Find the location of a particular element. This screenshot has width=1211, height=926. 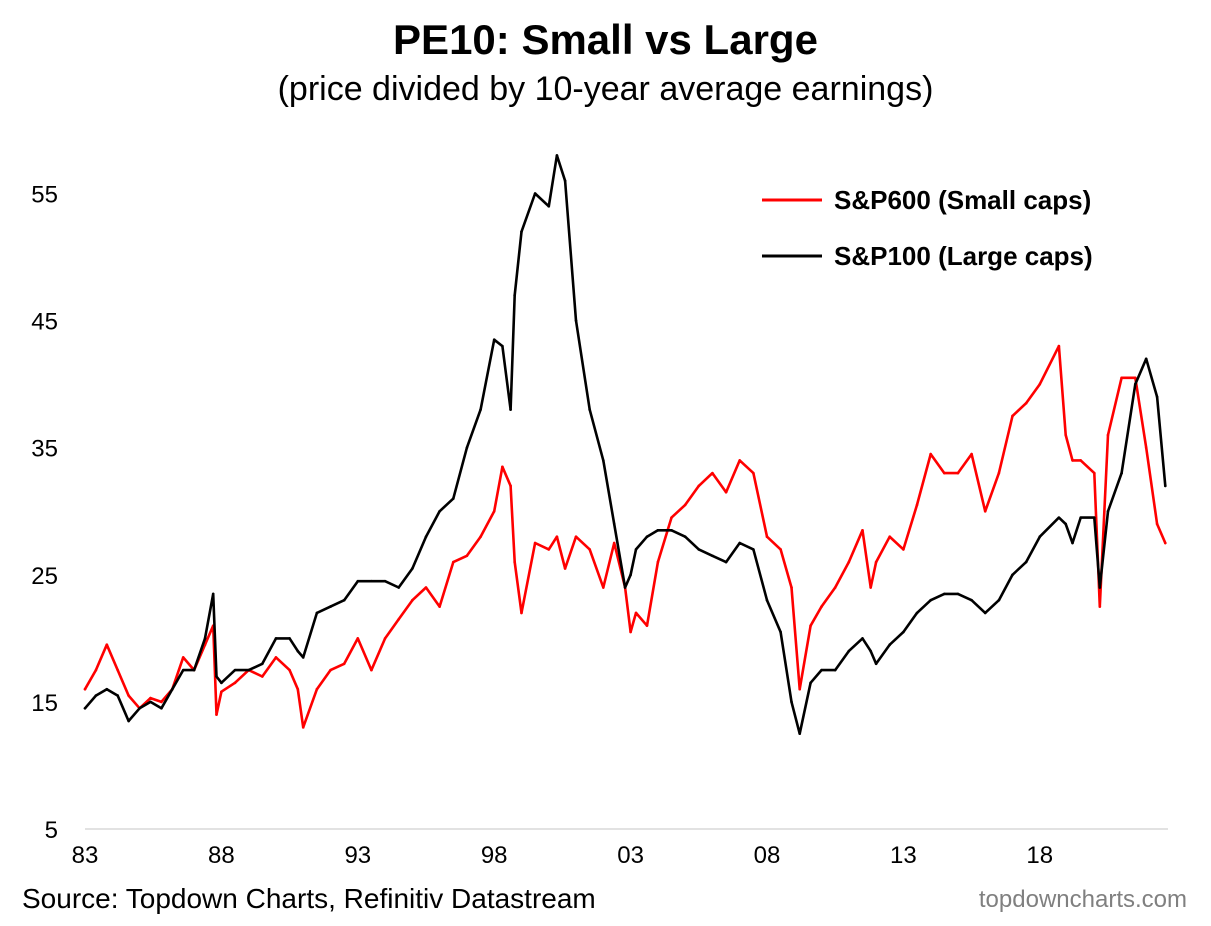

y-tick-label: 55 is located at coordinates (44, 195).